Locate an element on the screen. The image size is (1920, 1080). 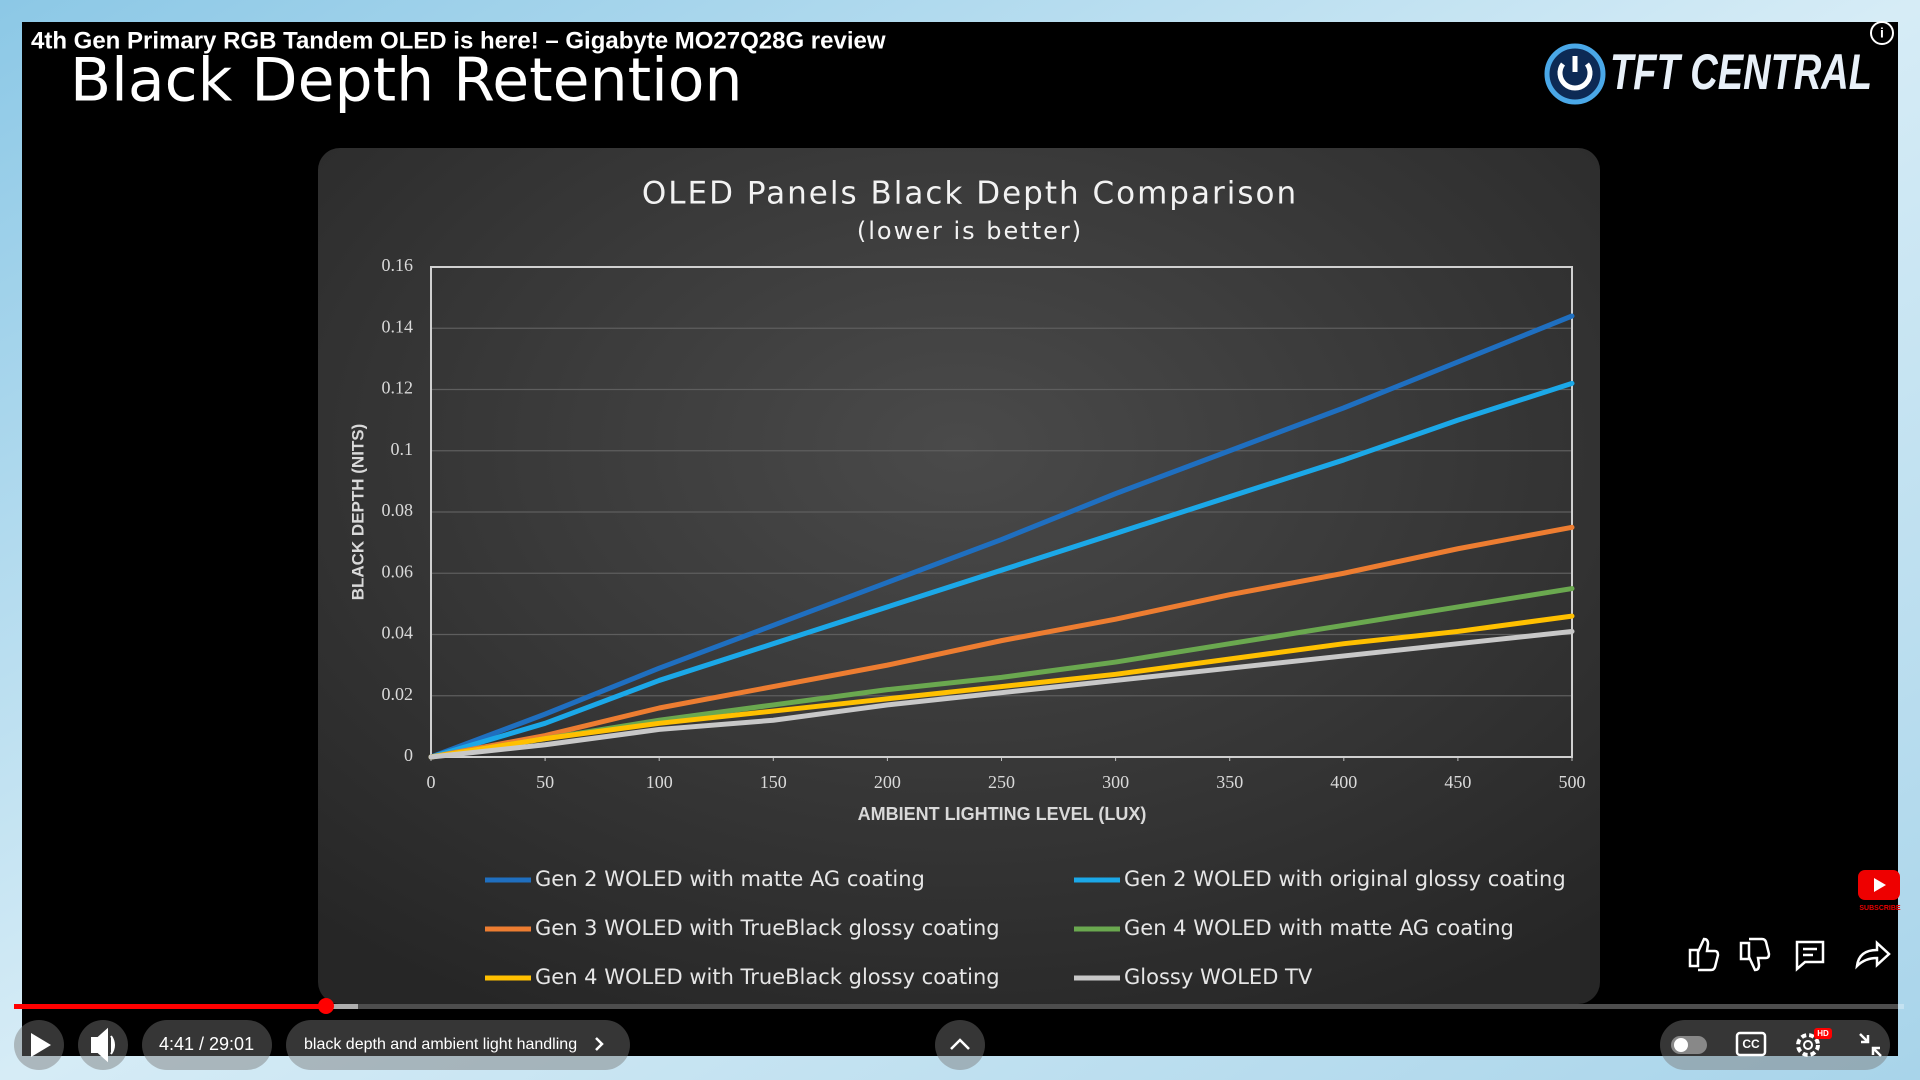
cc-button is located at coordinates (1751, 1044).